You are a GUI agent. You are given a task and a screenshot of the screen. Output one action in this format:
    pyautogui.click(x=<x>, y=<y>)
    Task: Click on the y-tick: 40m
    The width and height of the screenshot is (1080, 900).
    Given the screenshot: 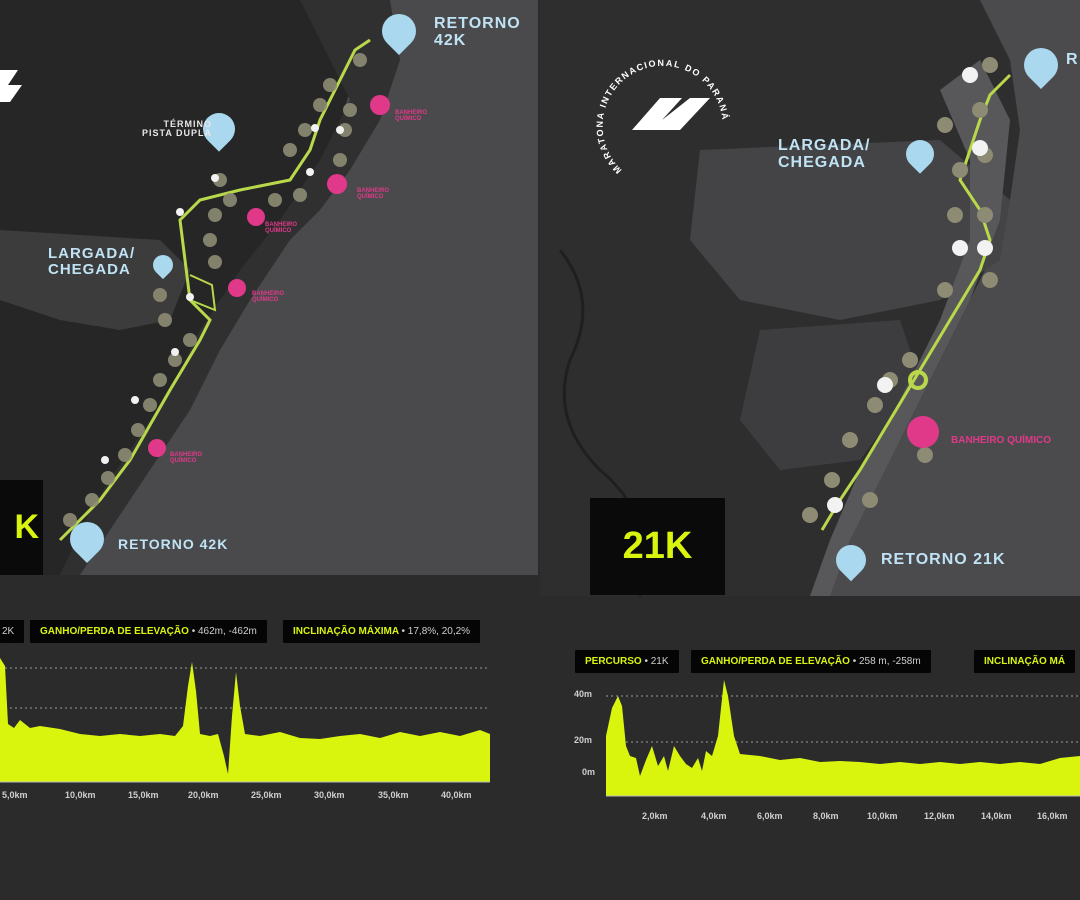 What is the action you would take?
    pyautogui.click(x=583, y=694)
    